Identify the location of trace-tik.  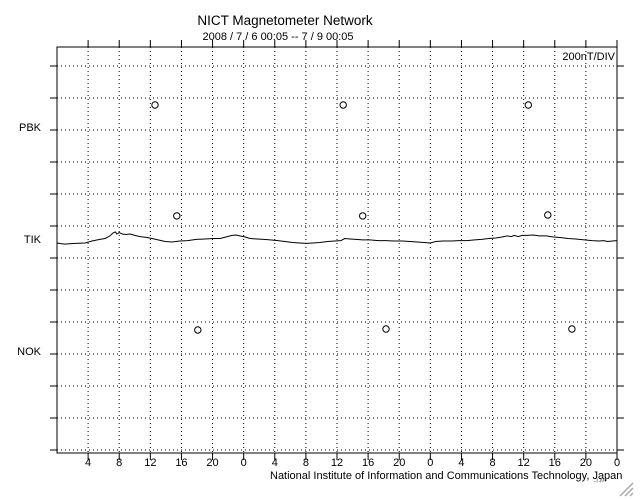
(337, 238).